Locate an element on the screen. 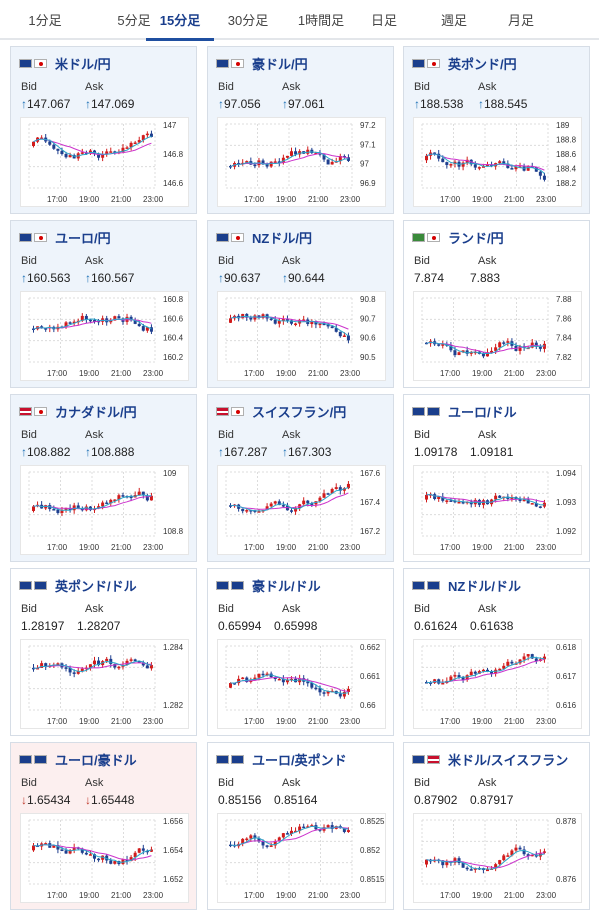 The height and width of the screenshot is (918, 599). pair-name: ユーロ/豪ドル is located at coordinates (96, 760).